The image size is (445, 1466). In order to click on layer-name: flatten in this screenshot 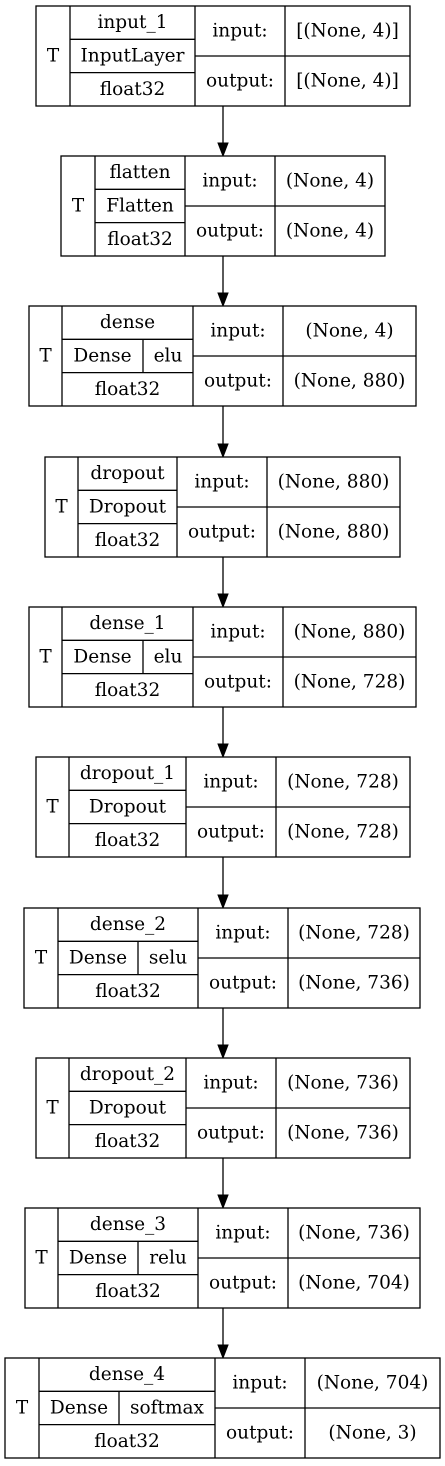, I will do `click(139, 172)`.